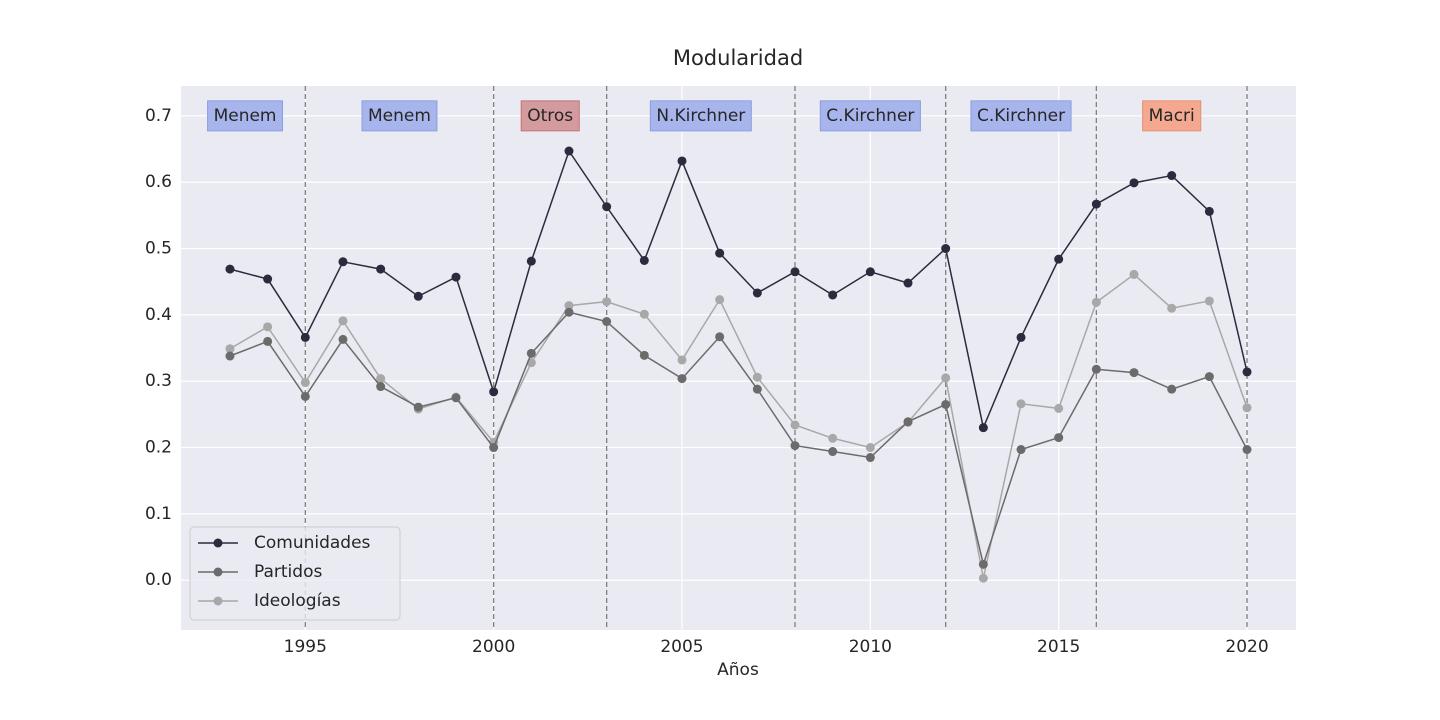 Image resolution: width=1440 pixels, height=720 pixels. I want to click on legend-item: Partidos, so click(260, 572).